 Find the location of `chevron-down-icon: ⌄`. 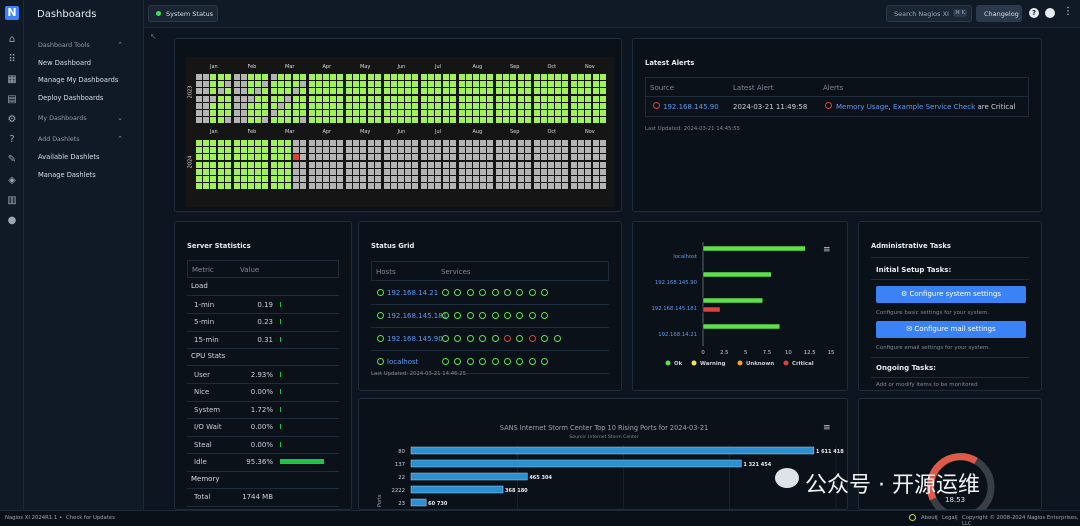

chevron-down-icon: ⌄ is located at coordinates (120, 118).